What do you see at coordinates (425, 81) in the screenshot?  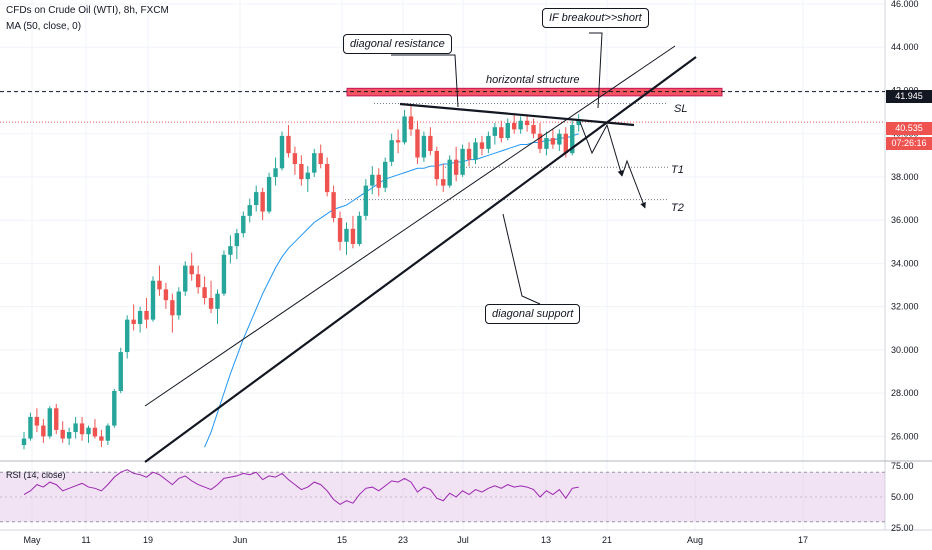 I see `resistance-callout-pointer` at bounding box center [425, 81].